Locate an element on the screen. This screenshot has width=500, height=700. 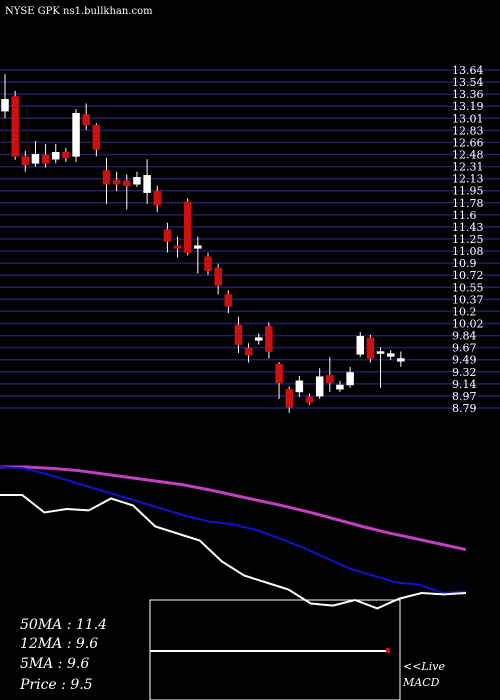
price-stat: Price : 9.5 is located at coordinates (56, 685).